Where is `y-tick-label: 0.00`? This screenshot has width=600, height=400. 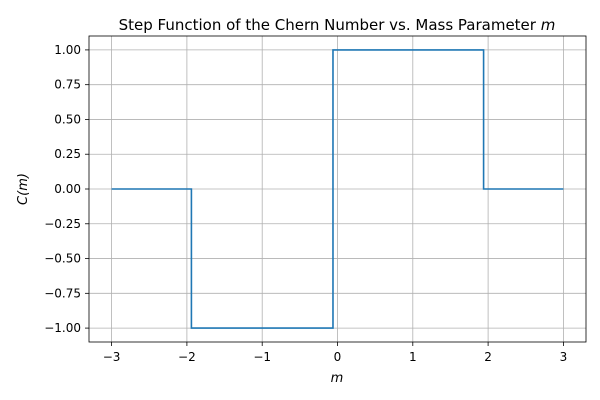 y-tick-label: 0.00 is located at coordinates (67, 189).